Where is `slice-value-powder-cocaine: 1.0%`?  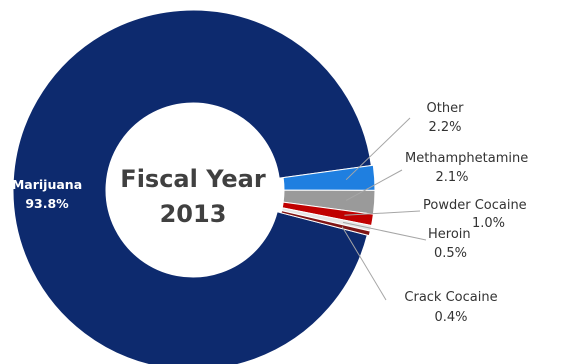 slice-value-powder-cocaine: 1.0% is located at coordinates (488, 223).